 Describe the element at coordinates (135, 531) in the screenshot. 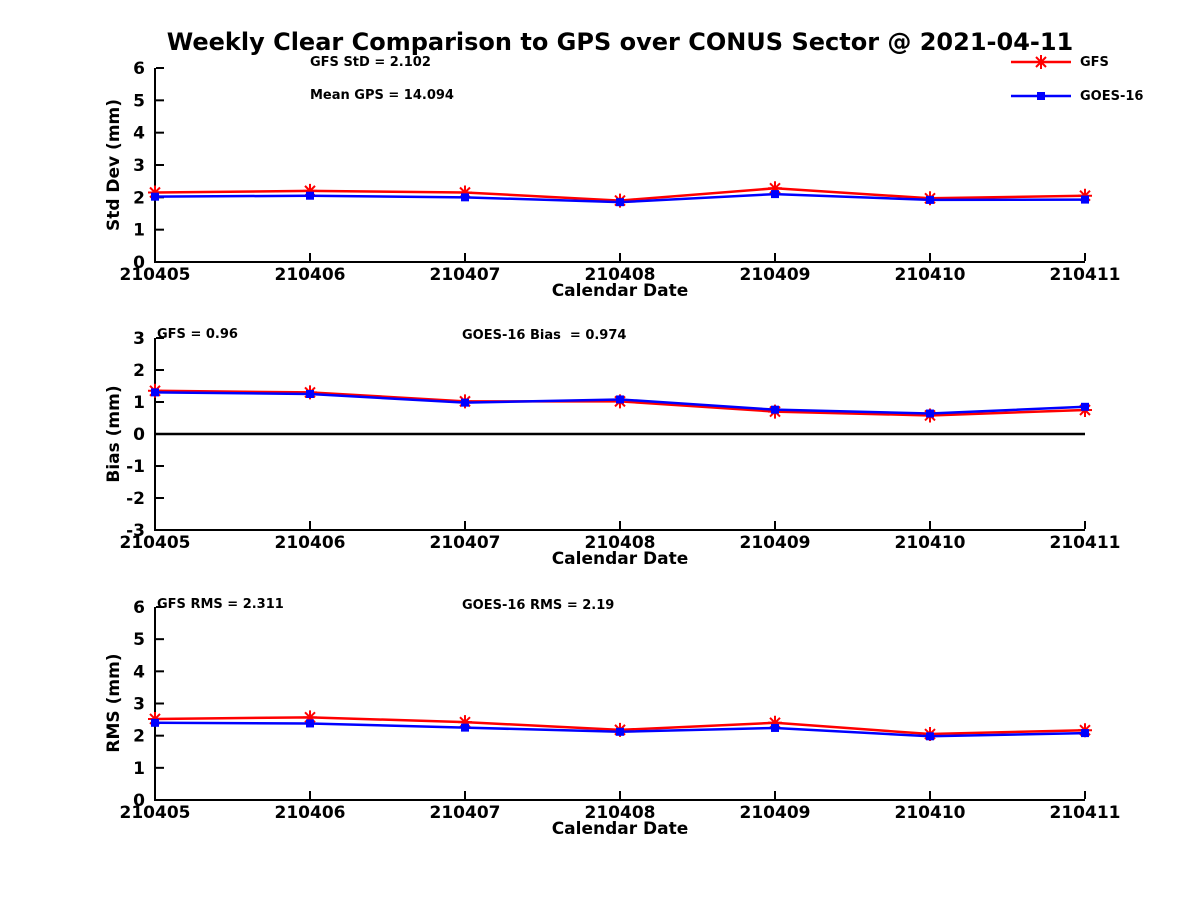

I see `y-tick-label: -3` at that location.